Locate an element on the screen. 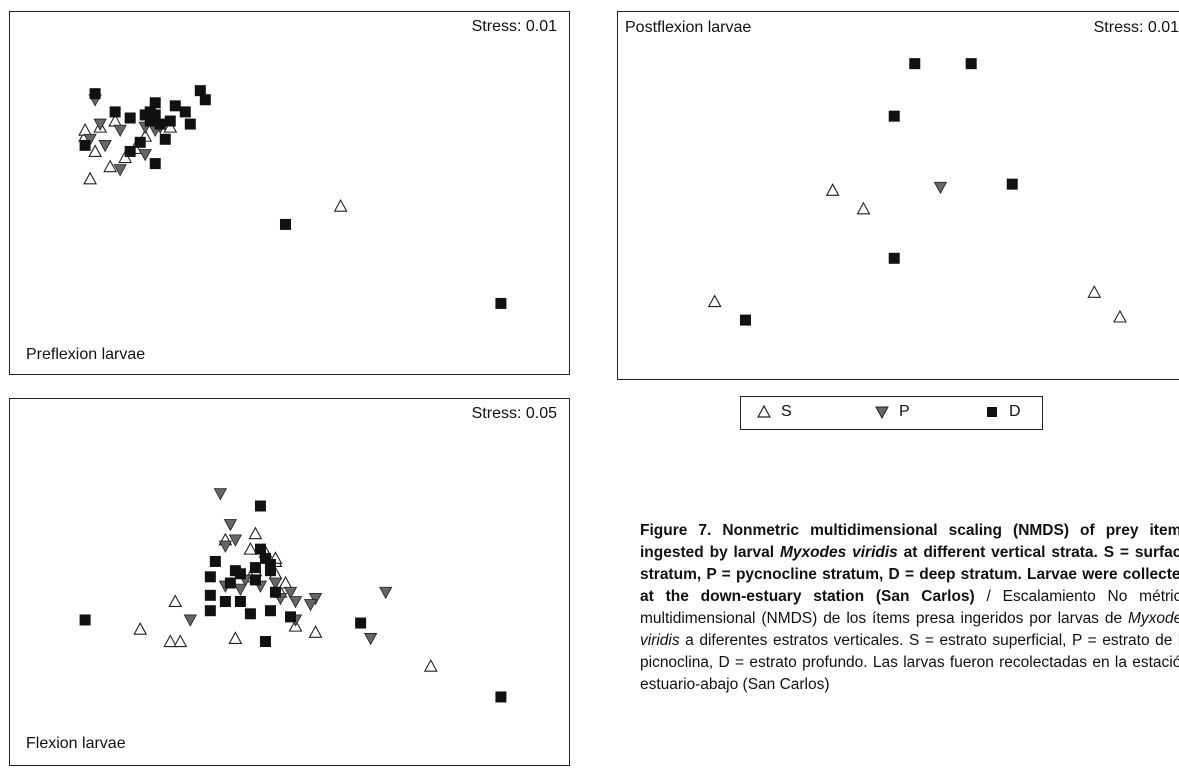  postflexion-stress: Stress: 0.01 is located at coordinates (1136, 27).